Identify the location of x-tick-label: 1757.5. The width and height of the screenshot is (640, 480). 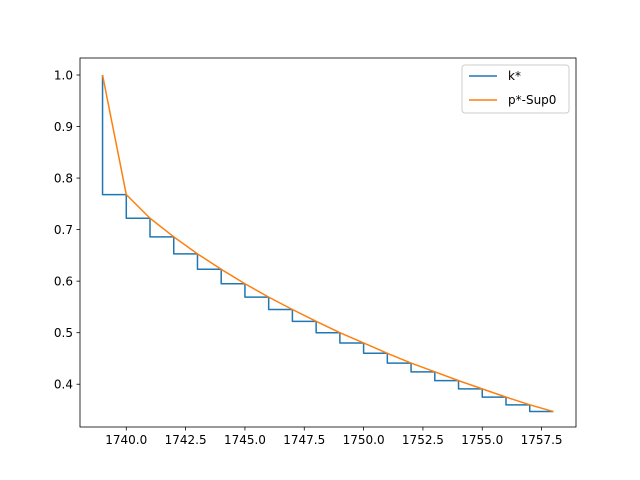
(542, 440).